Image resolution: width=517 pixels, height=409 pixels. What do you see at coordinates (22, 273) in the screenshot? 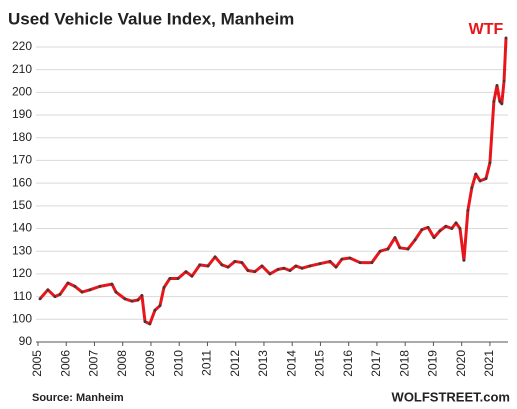
I see `y-tick-label: 120` at bounding box center [22, 273].